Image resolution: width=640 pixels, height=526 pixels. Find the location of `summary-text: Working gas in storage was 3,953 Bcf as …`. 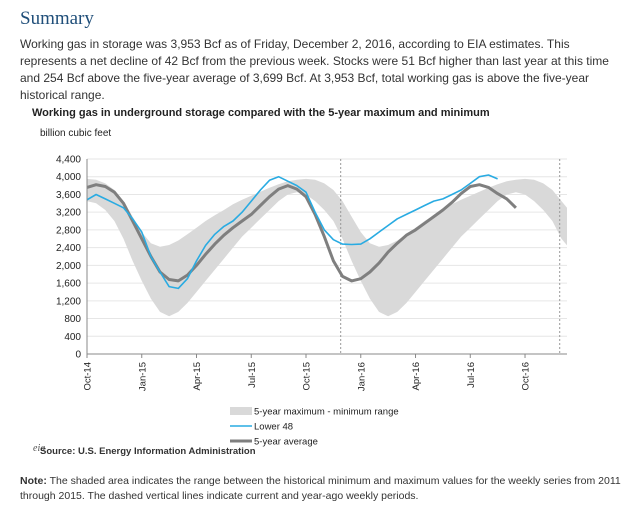

summary-text: Working gas in storage was 3,953 Bcf as … is located at coordinates (314, 69).